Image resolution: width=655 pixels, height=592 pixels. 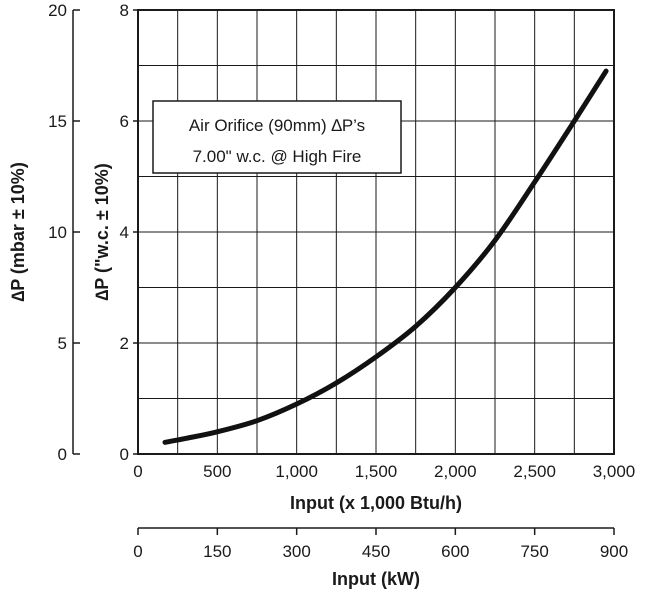 I want to click on x-tick-label: 3,000, so click(x=614, y=471).